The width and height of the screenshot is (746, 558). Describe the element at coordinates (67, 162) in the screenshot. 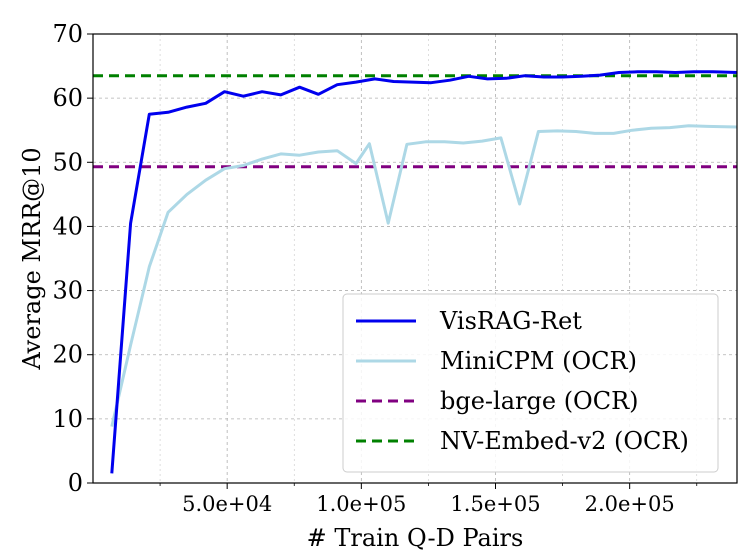

I see `y-tick-label: 50` at that location.